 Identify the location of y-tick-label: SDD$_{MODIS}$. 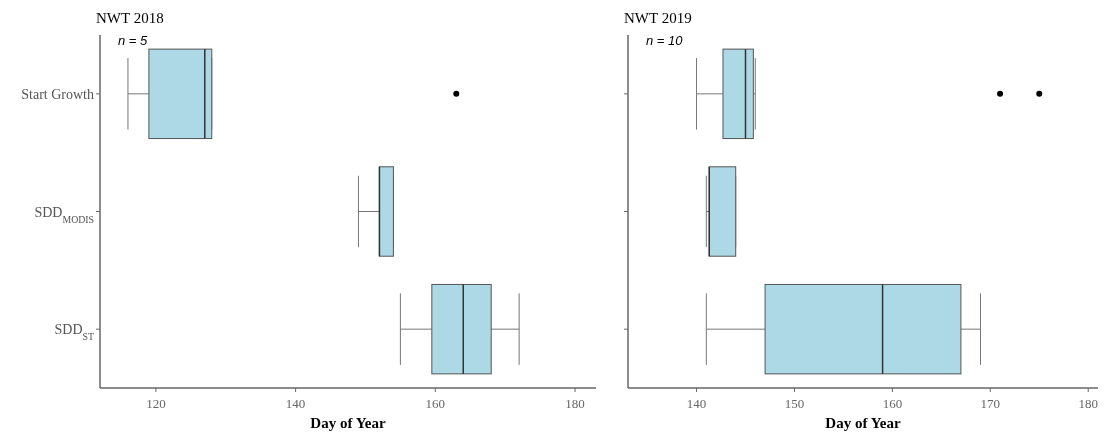
(64, 214).